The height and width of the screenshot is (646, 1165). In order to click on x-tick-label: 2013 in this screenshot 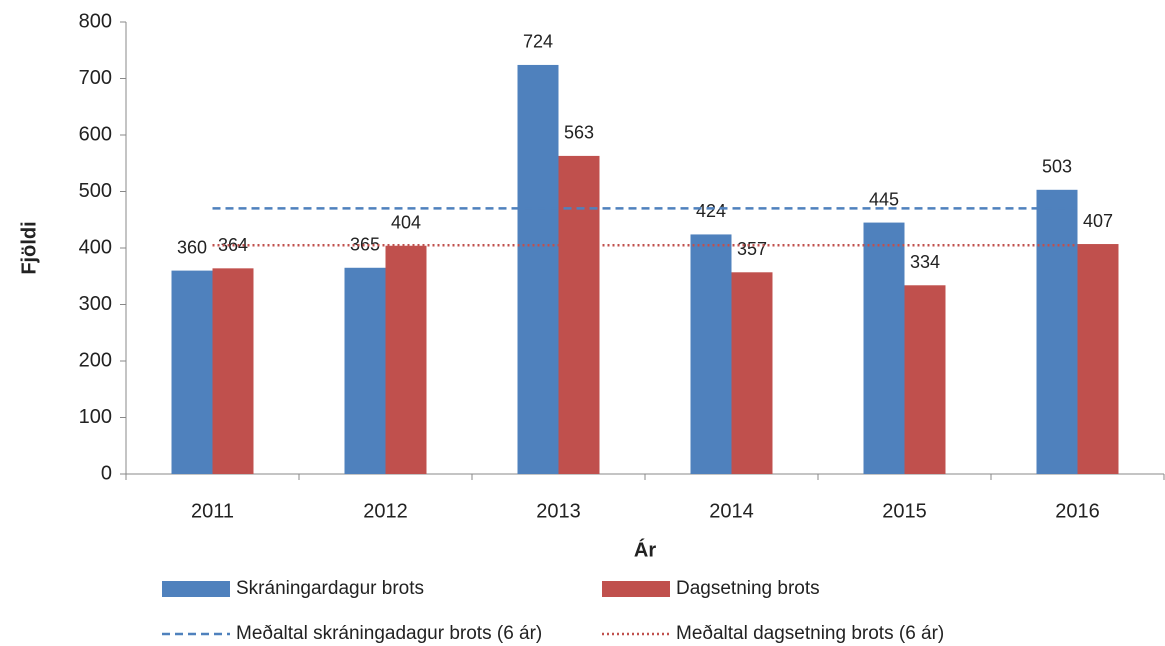, I will do `click(558, 511)`.